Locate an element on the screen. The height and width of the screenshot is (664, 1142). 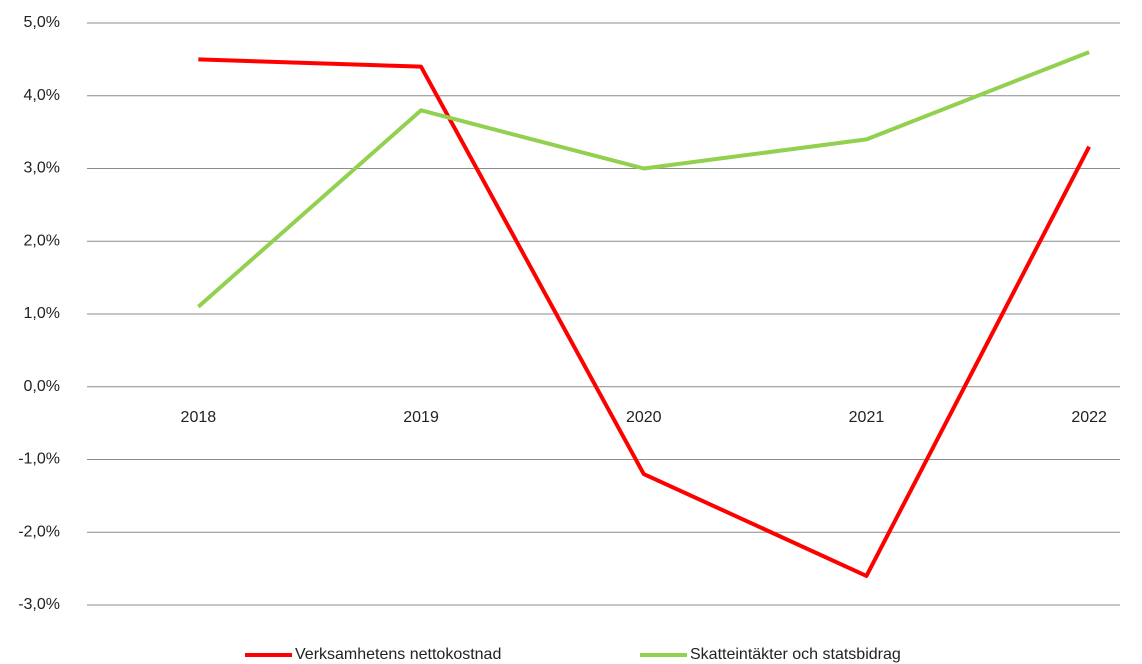
x-tick-label: 2019 is located at coordinates (421, 417).